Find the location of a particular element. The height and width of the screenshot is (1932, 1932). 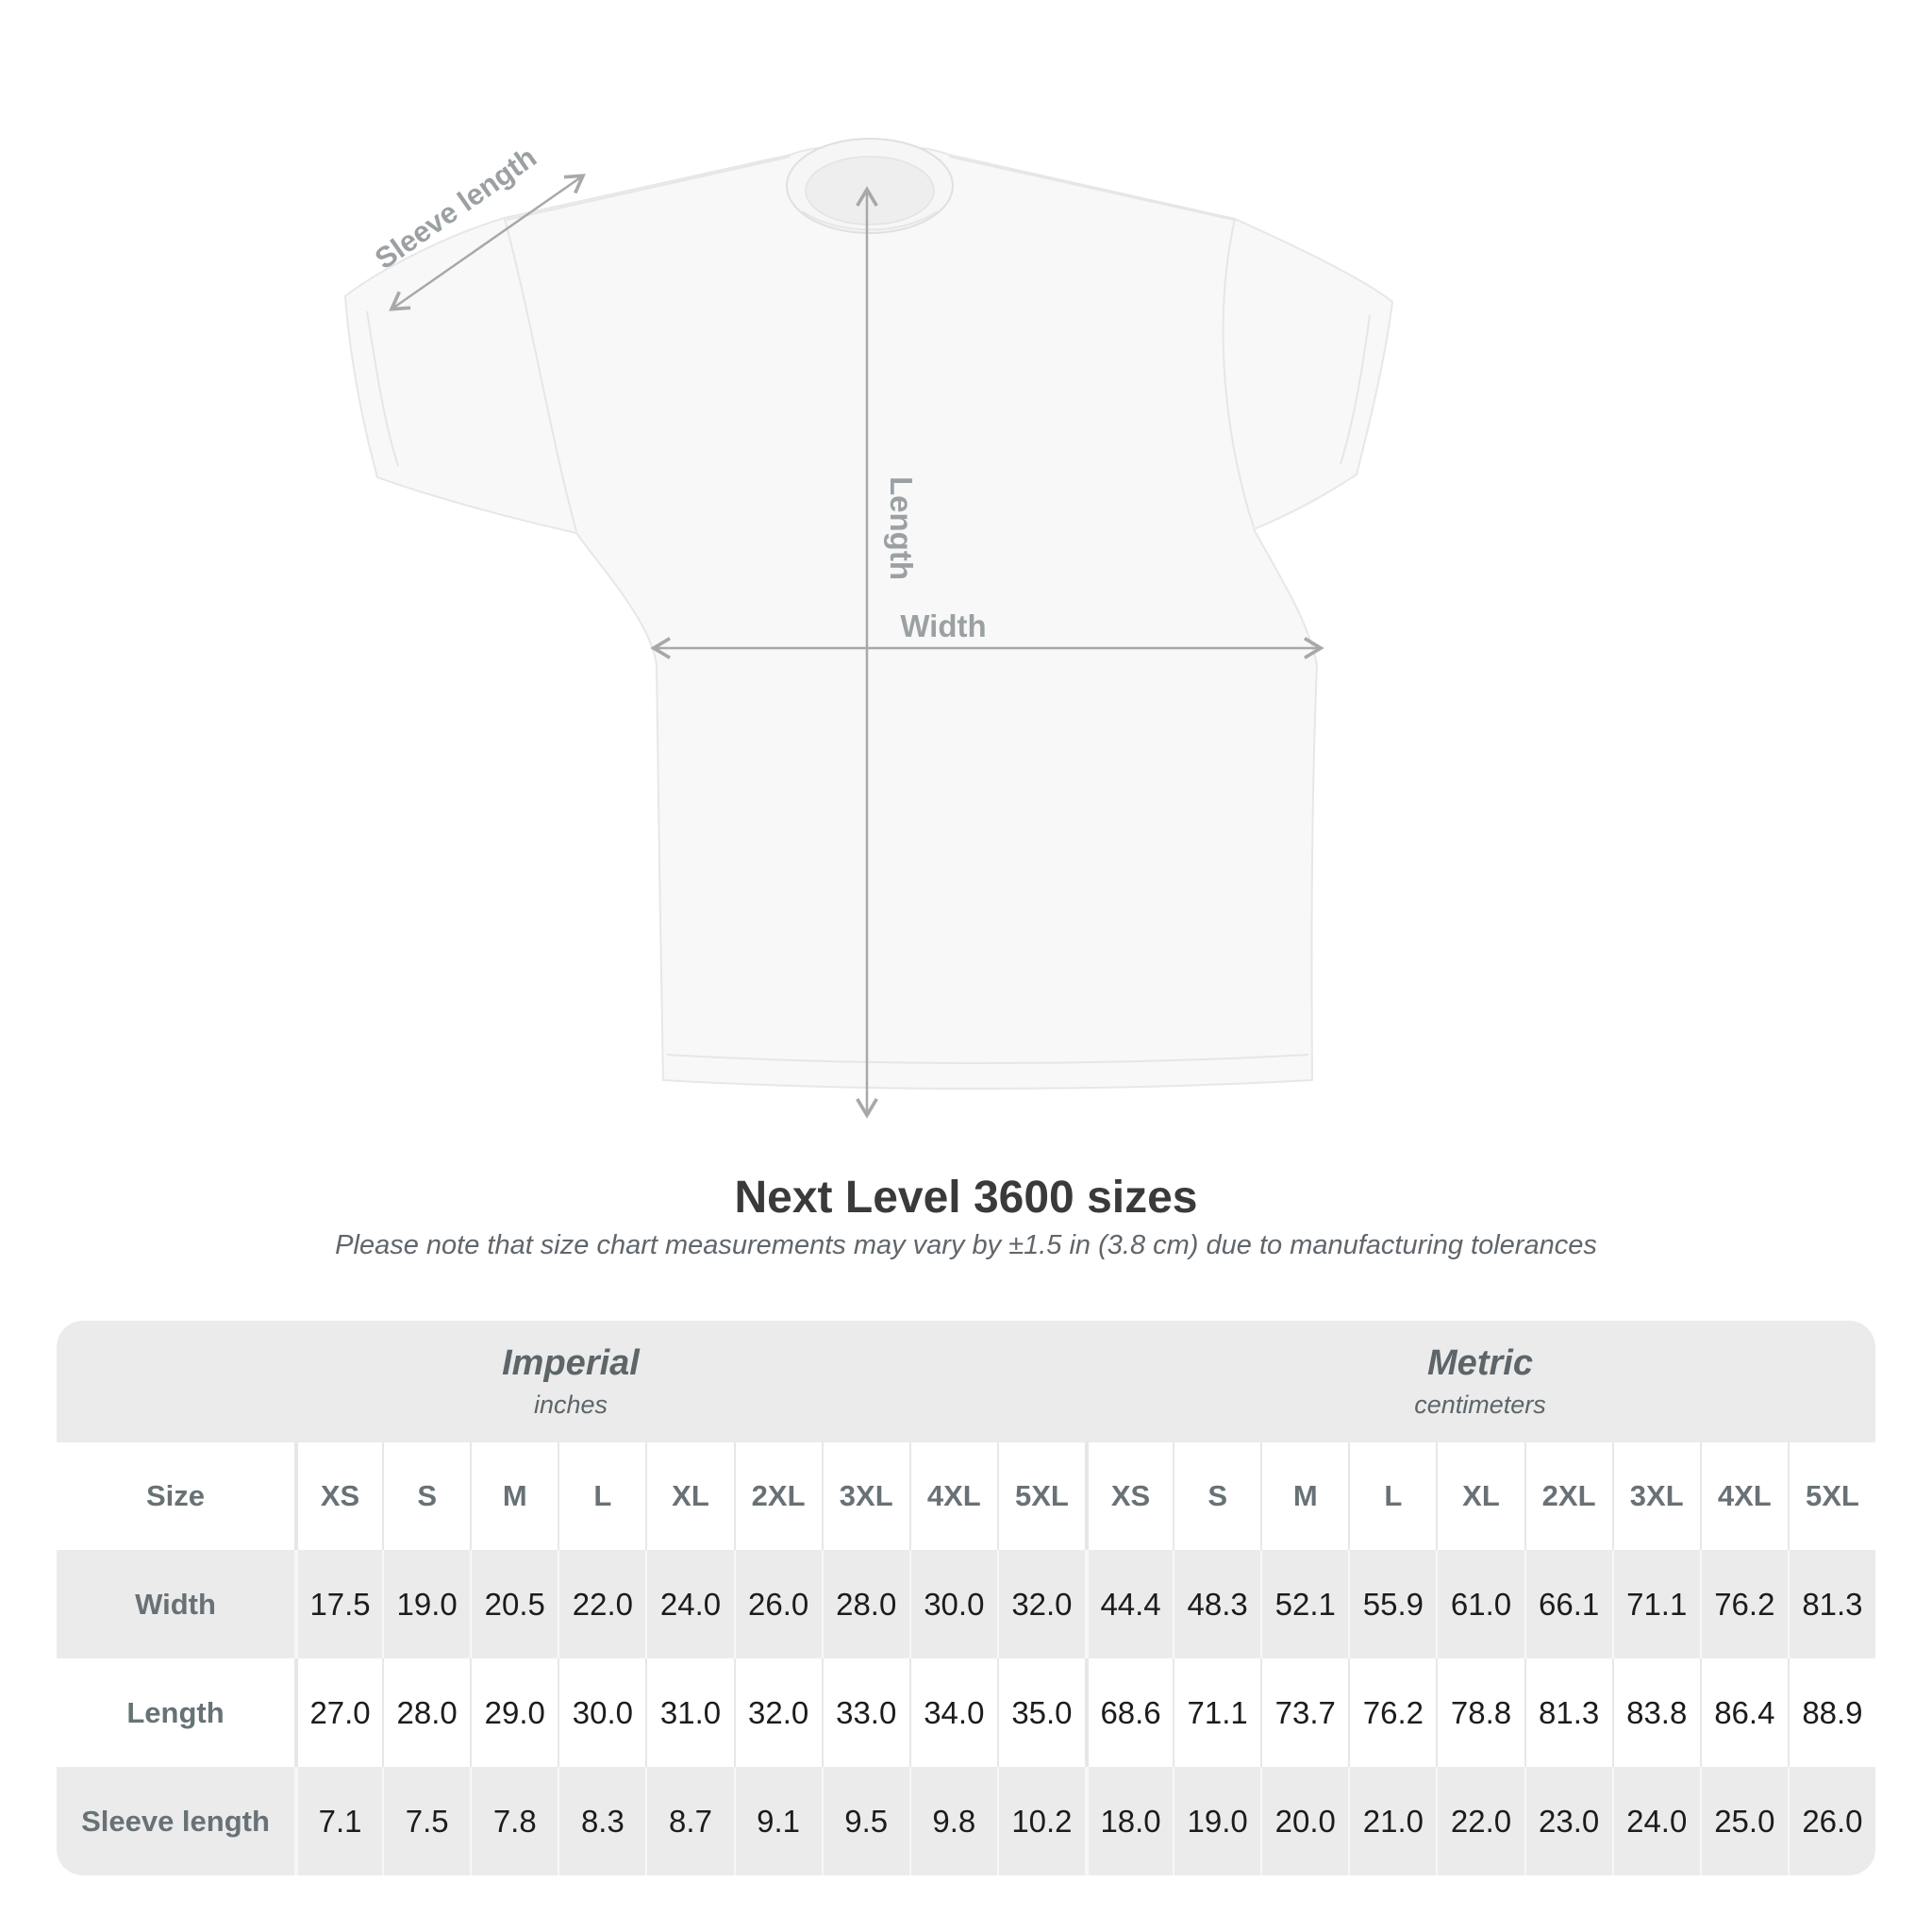

length-label: Length is located at coordinates (902, 528).